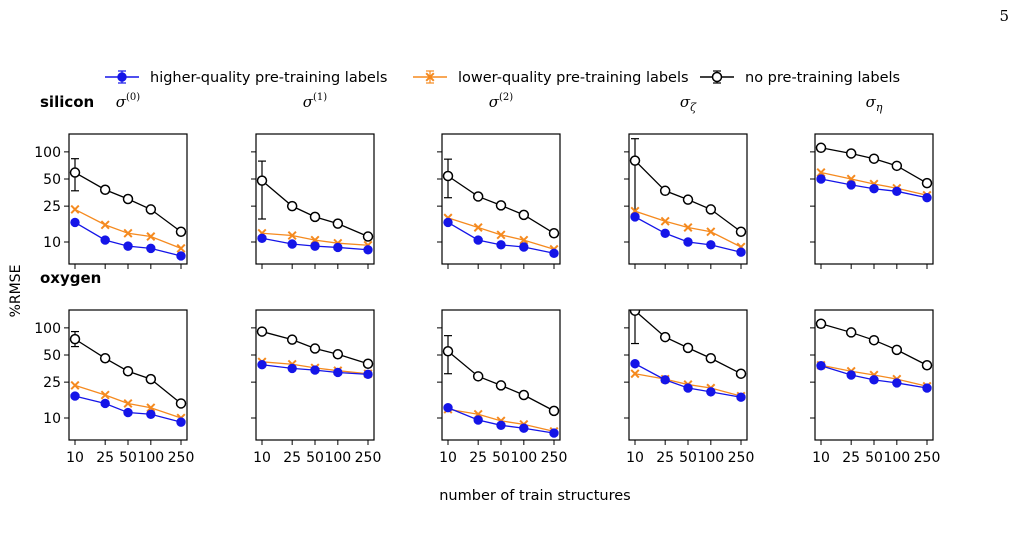 This screenshot has height=549, width=1015. What do you see at coordinates (688, 103) in the screenshot?
I see `column-title: σζ` at bounding box center [688, 103].